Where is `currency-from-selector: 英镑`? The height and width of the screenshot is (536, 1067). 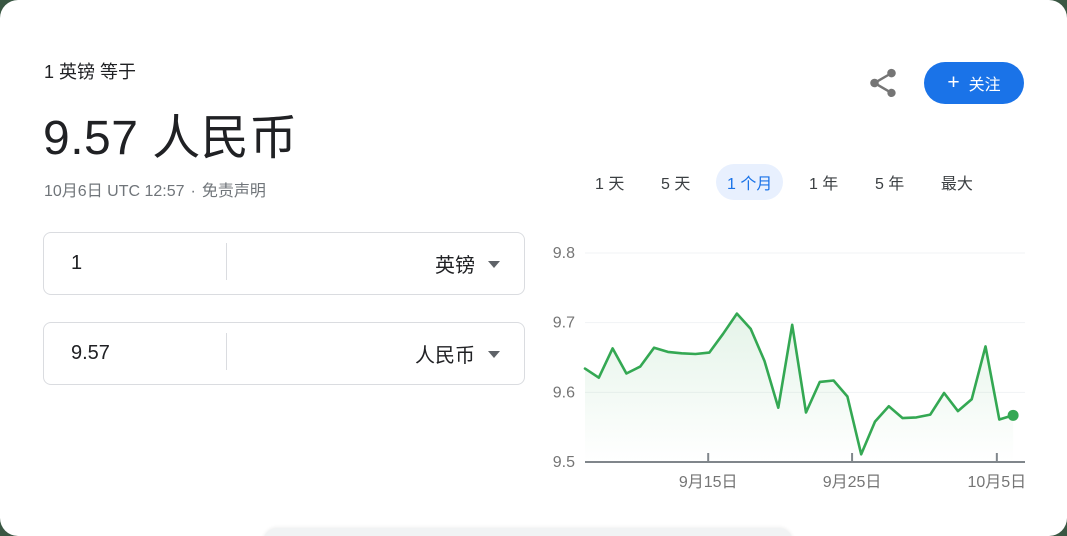
currency-from-selector: 英镑 is located at coordinates (479, 263).